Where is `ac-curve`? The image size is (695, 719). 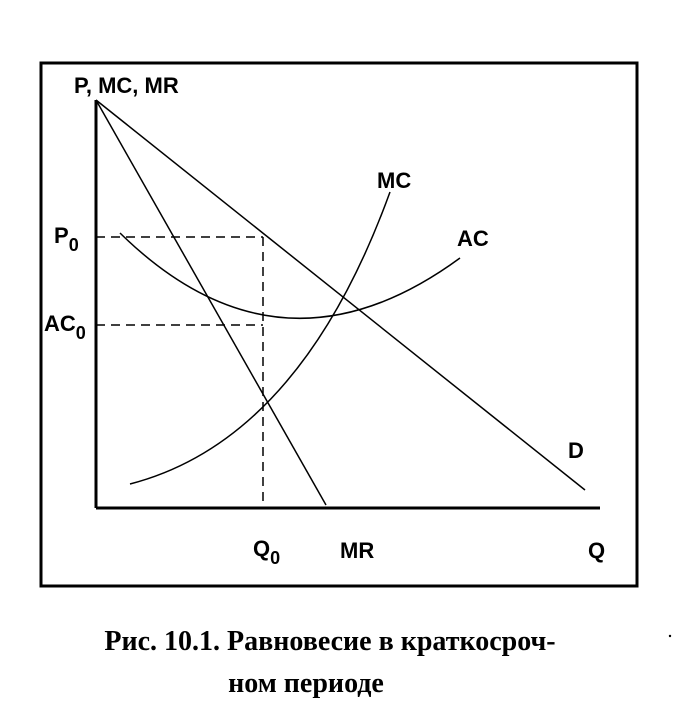 ac-curve is located at coordinates (290, 275).